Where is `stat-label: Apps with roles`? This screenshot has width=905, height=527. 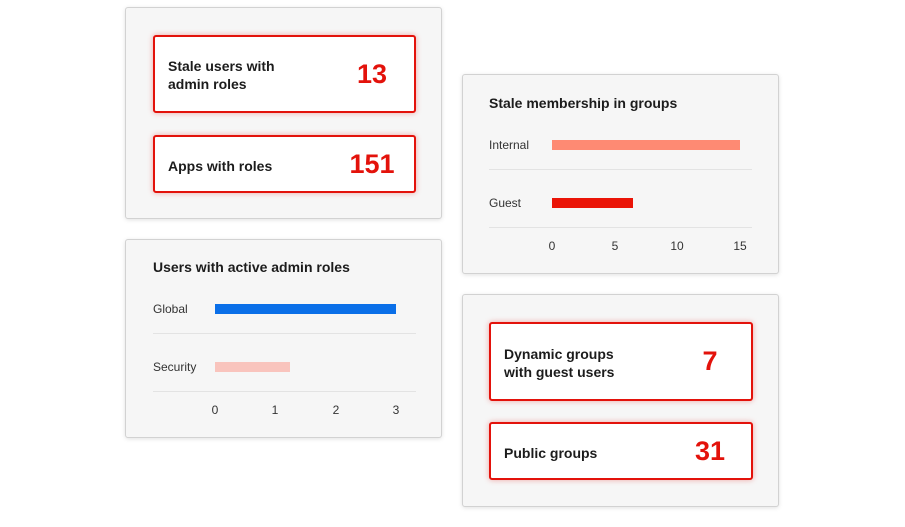 stat-label: Apps with roles is located at coordinates (220, 166).